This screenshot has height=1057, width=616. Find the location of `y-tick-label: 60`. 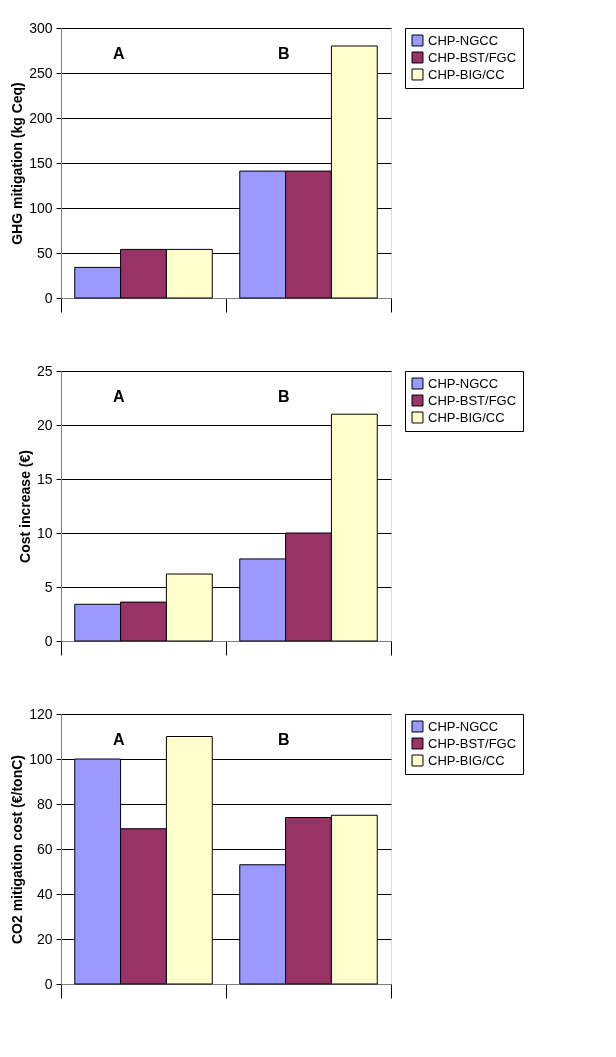

y-tick-label: 60 is located at coordinates (44, 848).